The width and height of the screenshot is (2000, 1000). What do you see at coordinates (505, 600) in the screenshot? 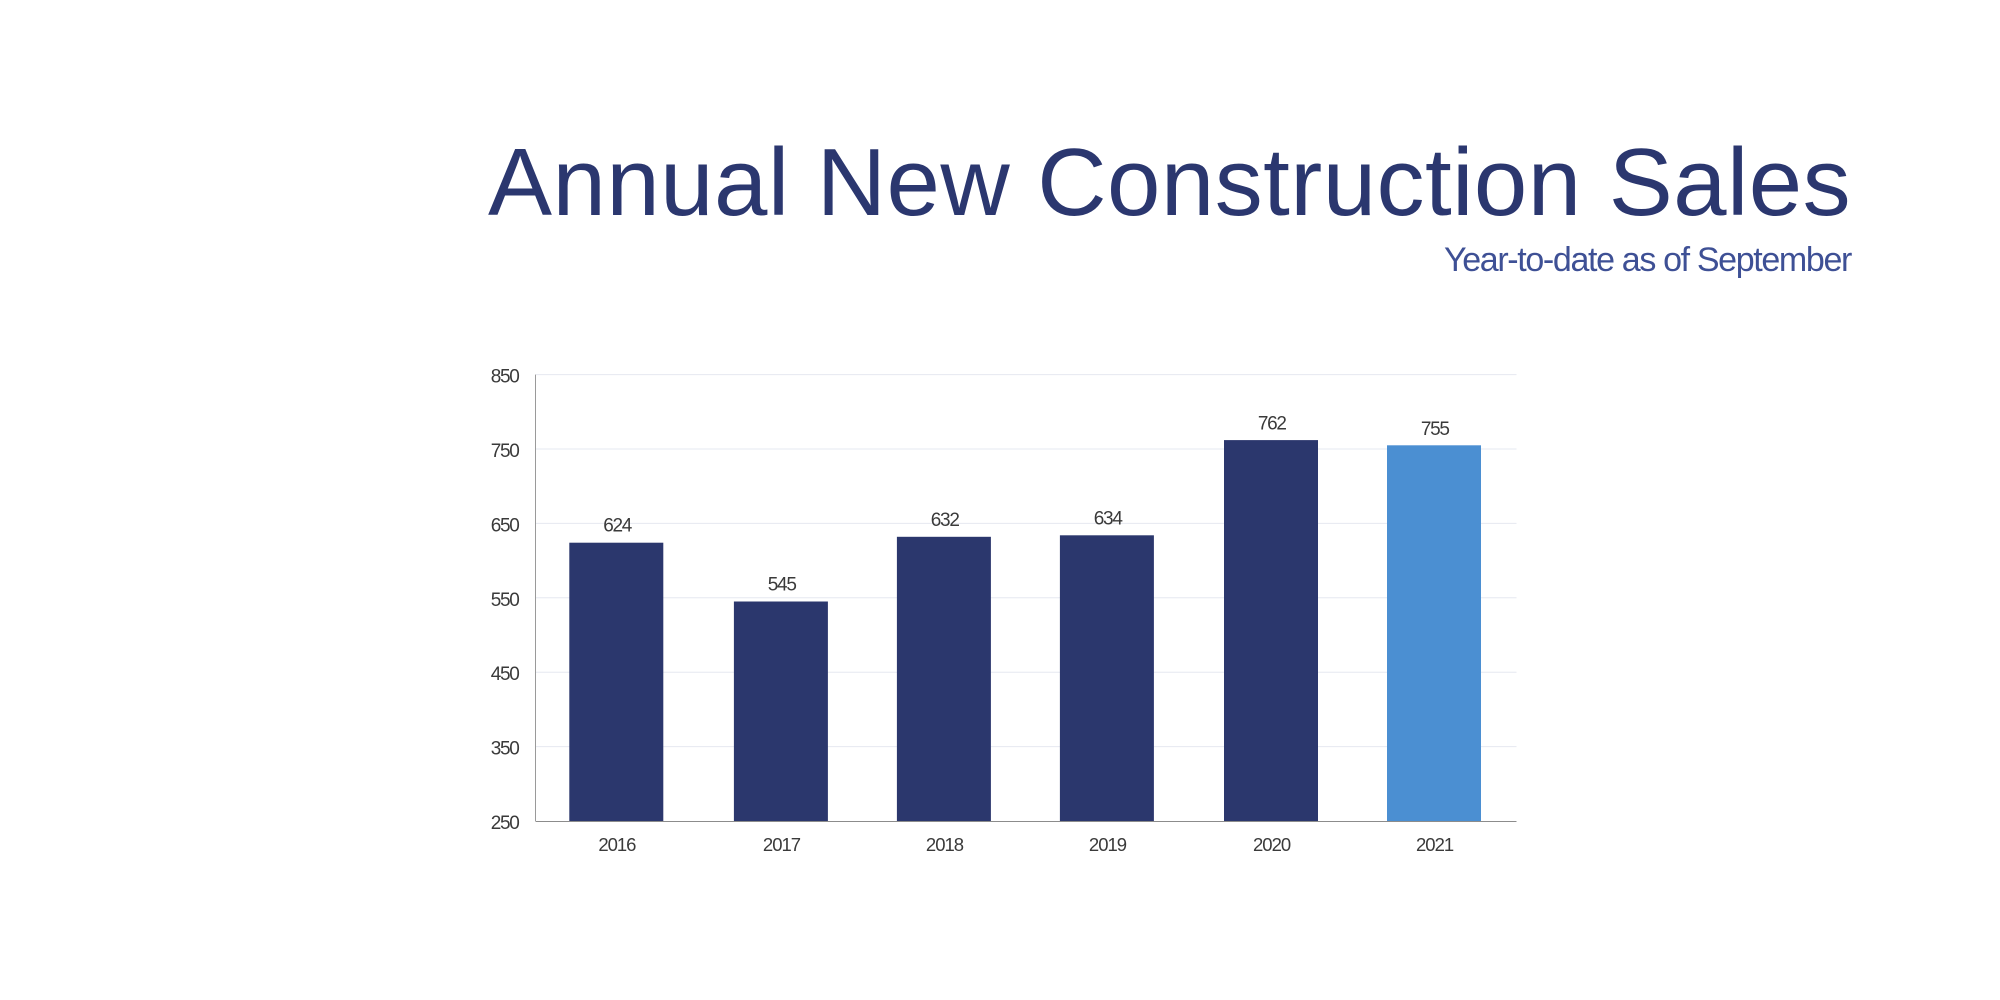
I see `svg-text: 550` at bounding box center [505, 600].